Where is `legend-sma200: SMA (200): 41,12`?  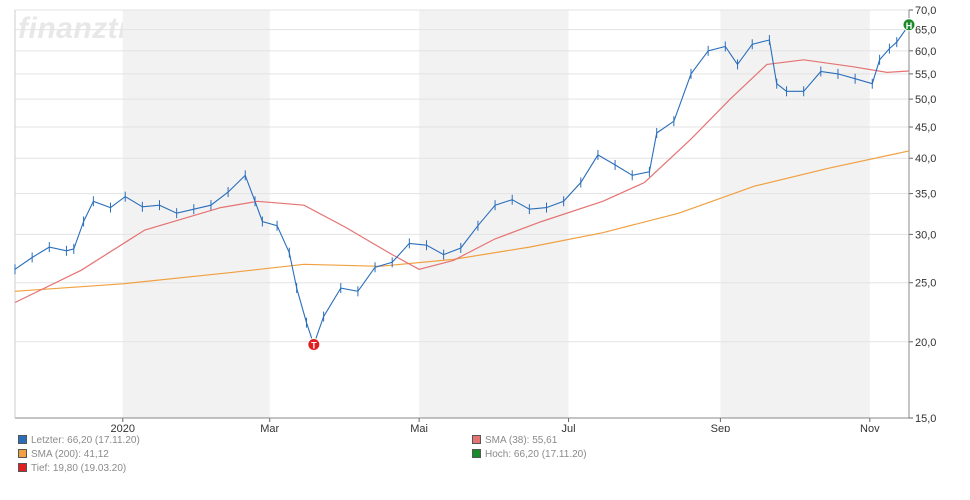
legend-sma200: SMA (200): 41,12 is located at coordinates (63, 455).